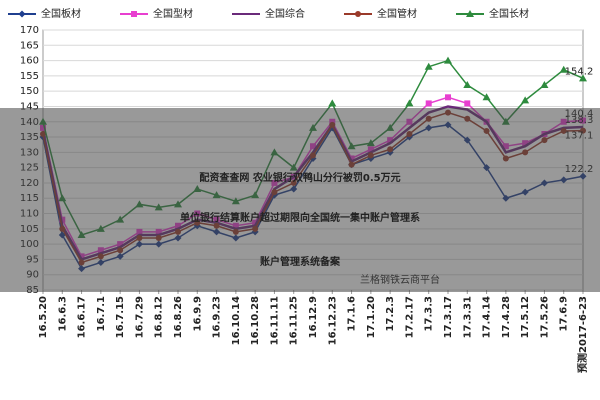  Describe the element at coordinates (371, 317) in the screenshot. I see `x-tick-label: 17.1.20` at that location.